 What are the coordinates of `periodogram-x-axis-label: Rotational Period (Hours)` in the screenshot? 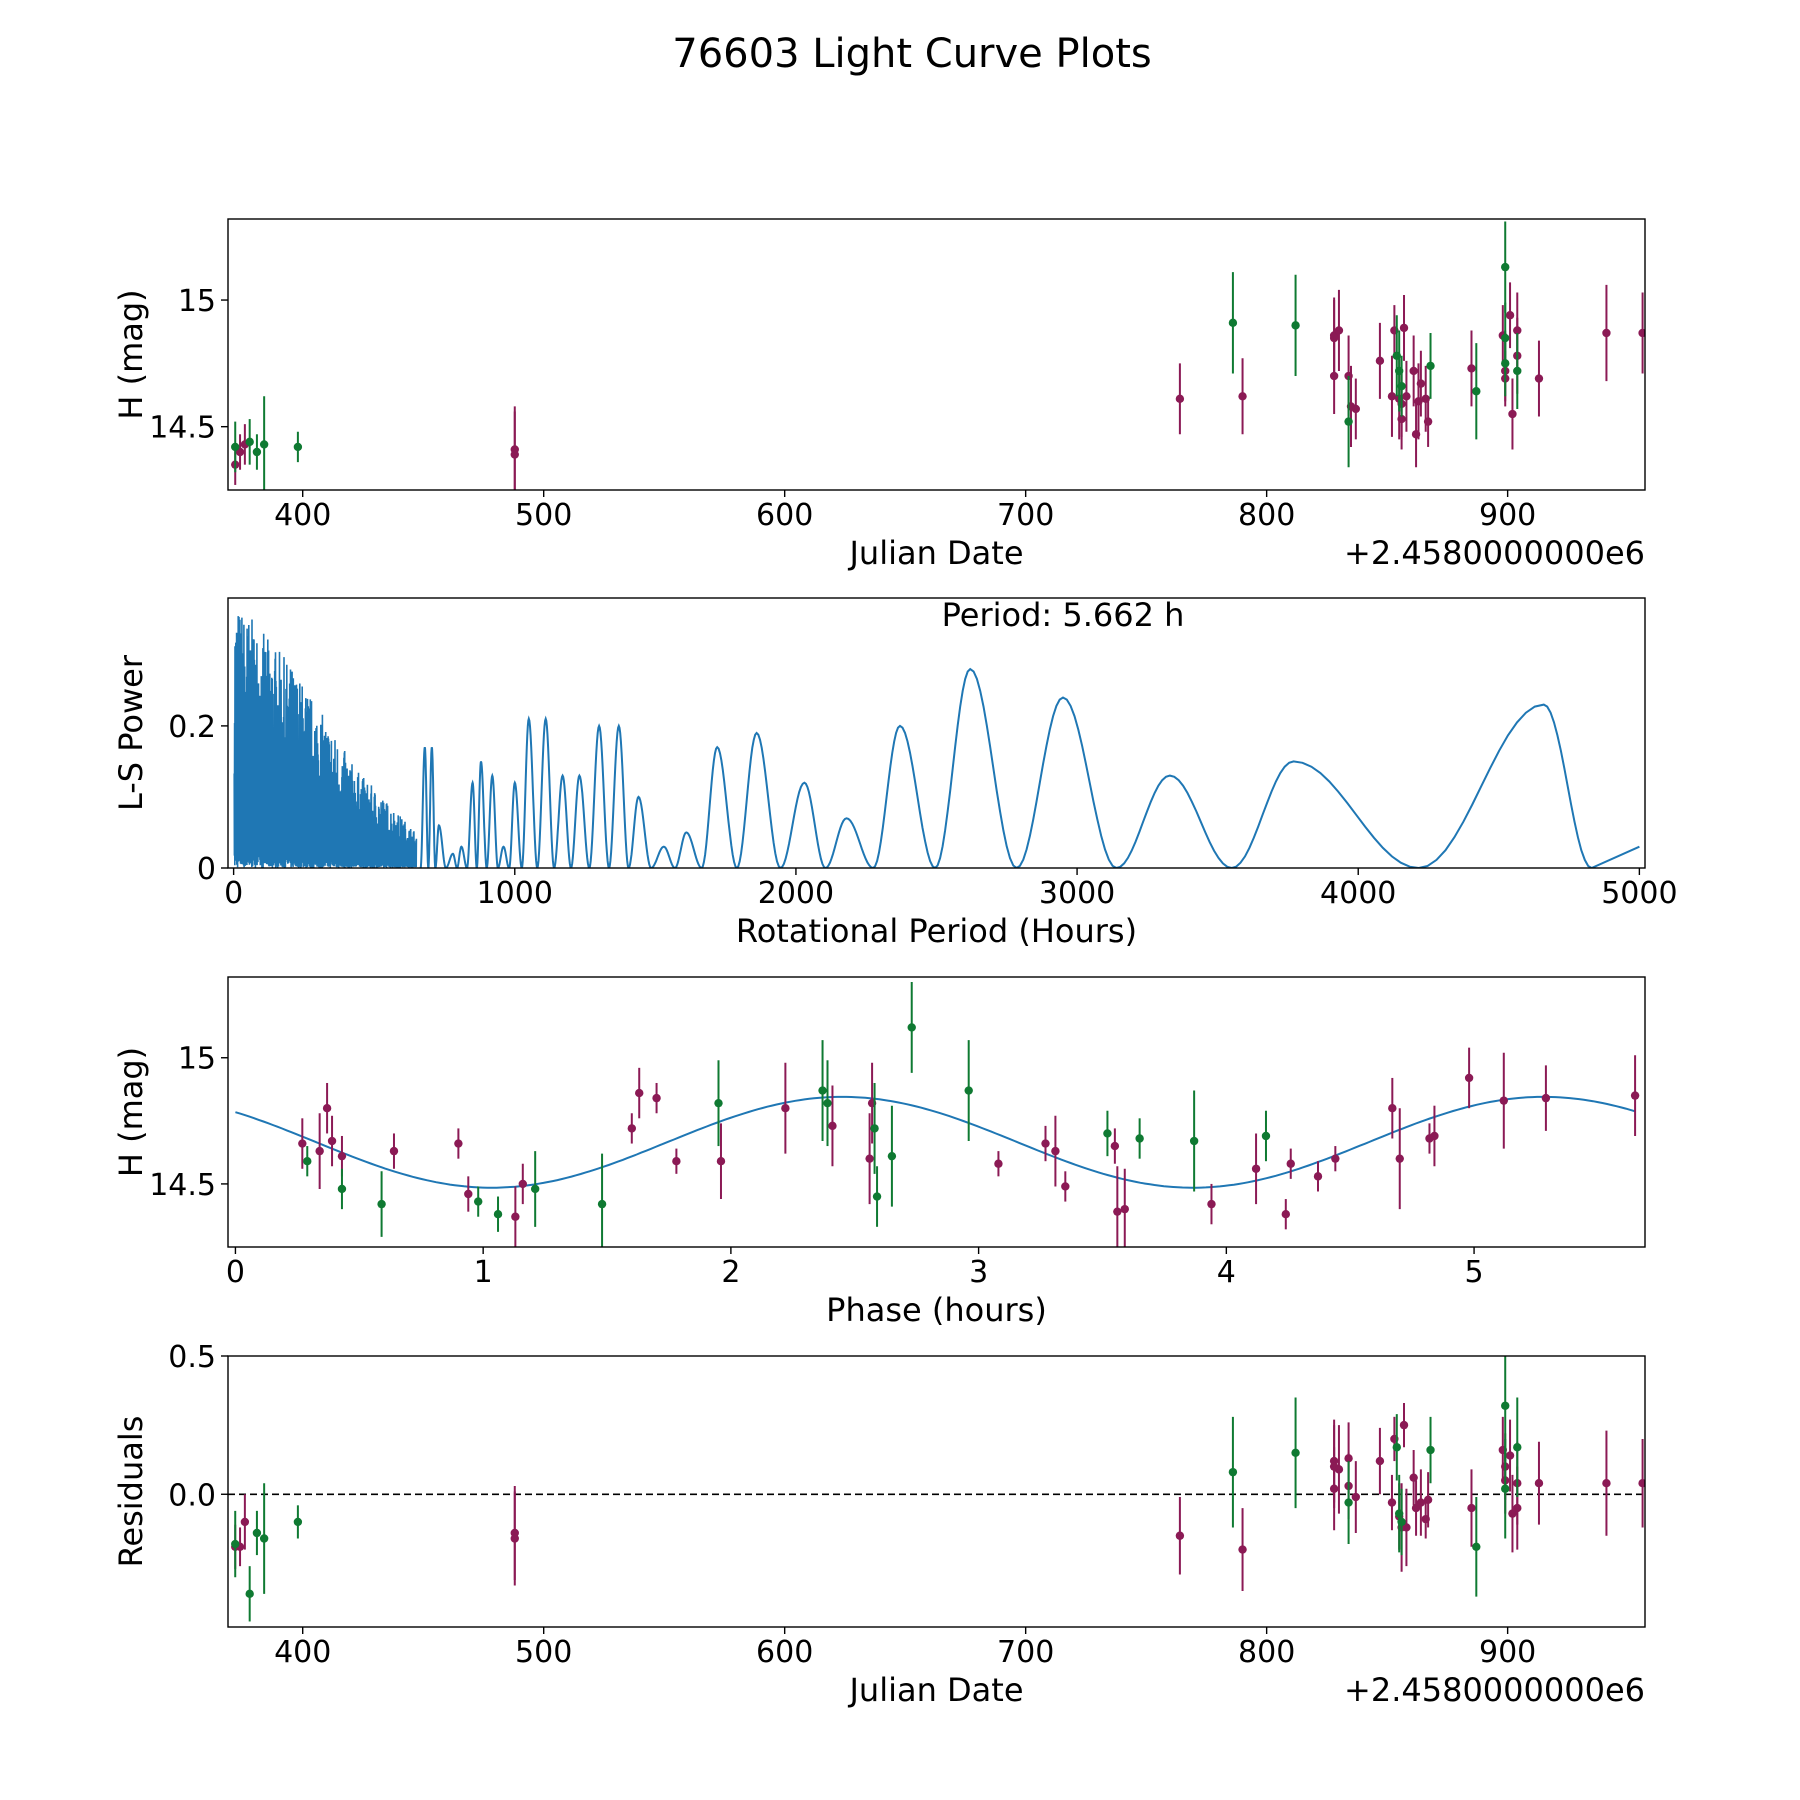 It's located at (936, 931).